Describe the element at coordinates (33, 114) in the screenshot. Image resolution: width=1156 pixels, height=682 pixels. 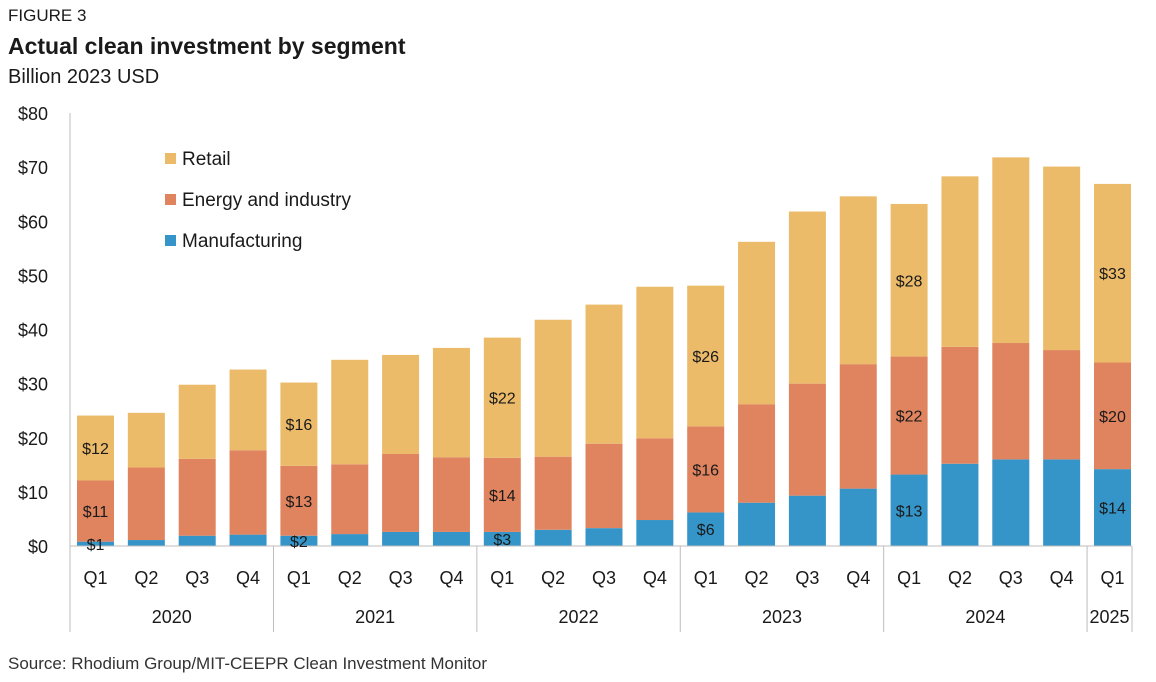
I see `y-tick-label: $80` at that location.